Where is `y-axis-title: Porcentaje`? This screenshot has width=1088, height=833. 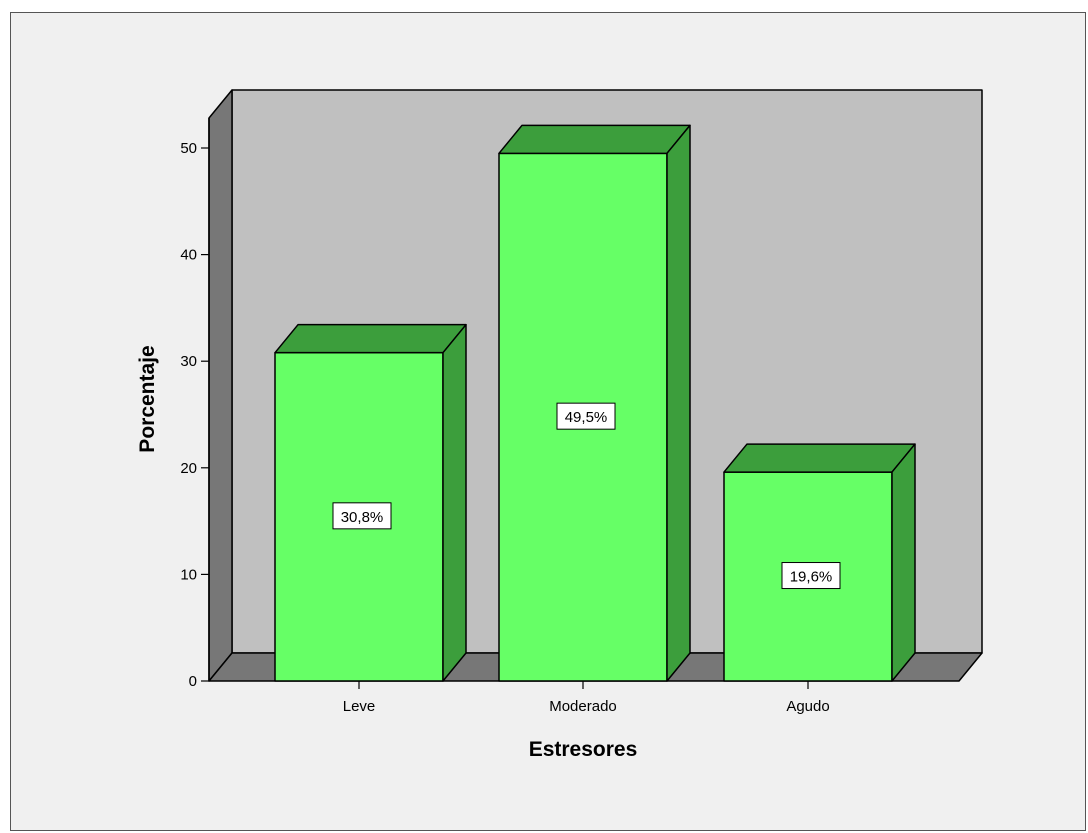
y-axis-title: Porcentaje is located at coordinates (147, 398).